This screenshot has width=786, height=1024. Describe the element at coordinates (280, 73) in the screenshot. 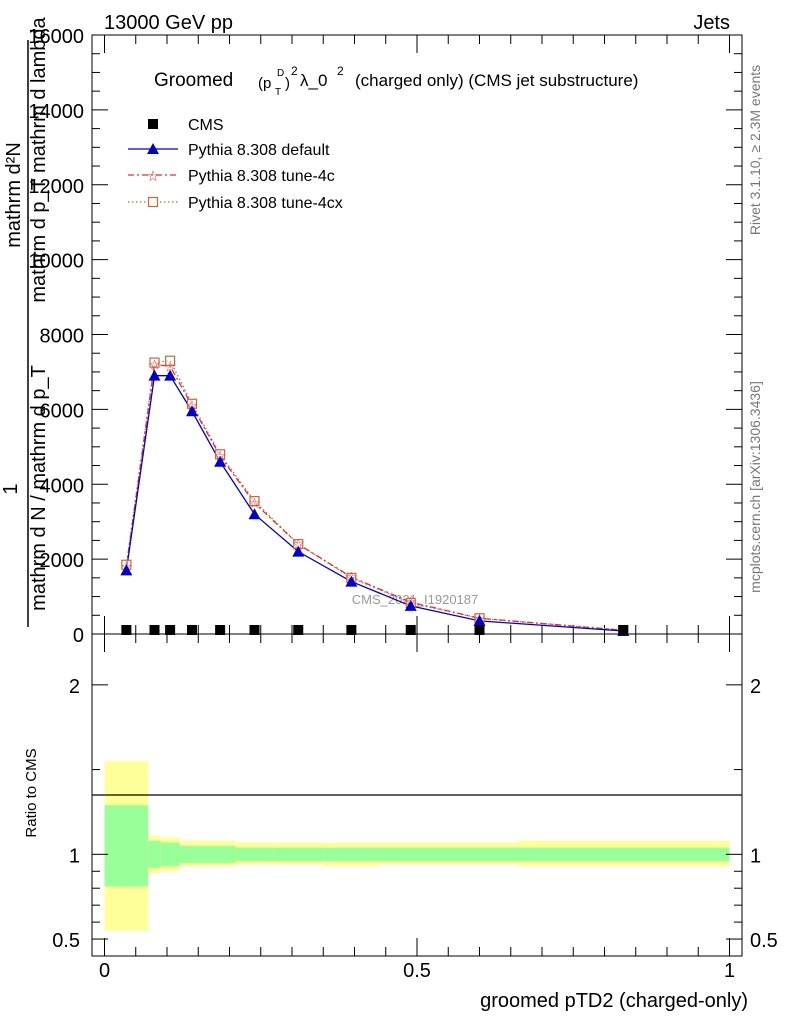

I see `title-pt-sup: D` at that location.